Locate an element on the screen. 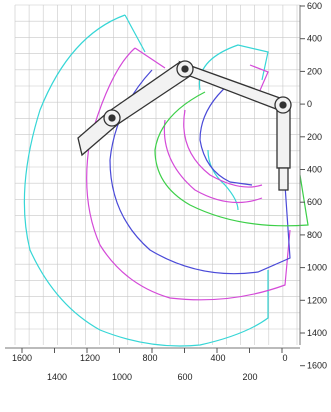 Image resolution: width=331 pixels, height=412 pixels. x-axis-label-upper: 800 is located at coordinates (149, 358).